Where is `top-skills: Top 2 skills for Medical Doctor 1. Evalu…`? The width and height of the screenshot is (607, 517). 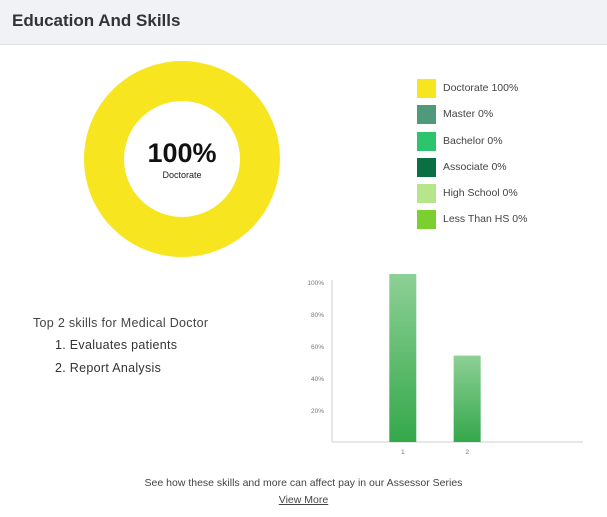 top-skills: Top 2 skills for Medical Doctor 1. Evalu… is located at coordinates (120, 349).